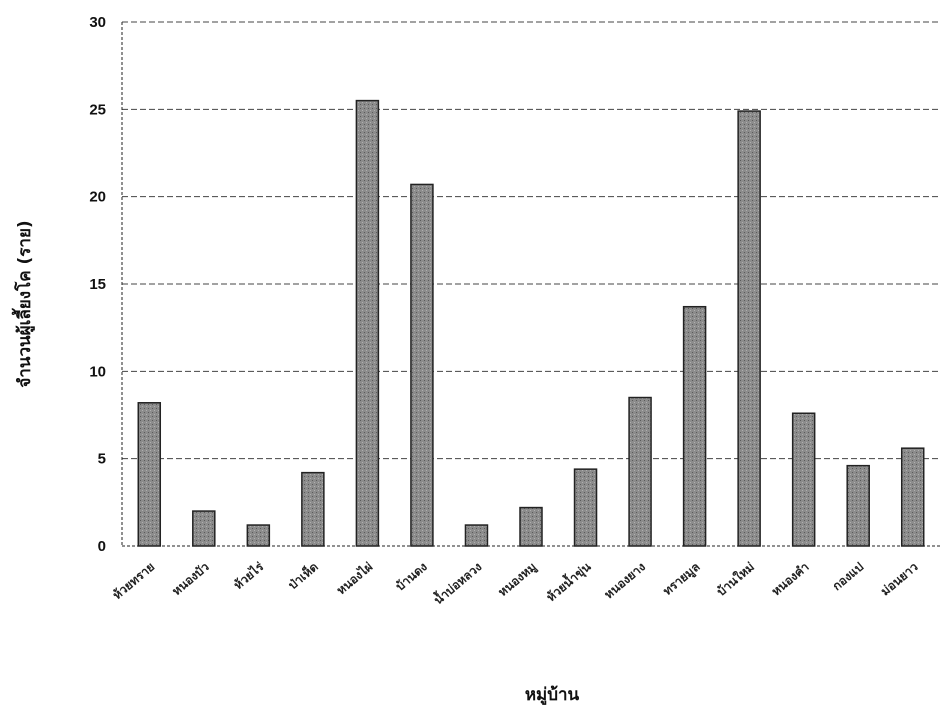  What do you see at coordinates (354, 578) in the screenshot?
I see `x-tick-label: หนองไผ่` at bounding box center [354, 578].